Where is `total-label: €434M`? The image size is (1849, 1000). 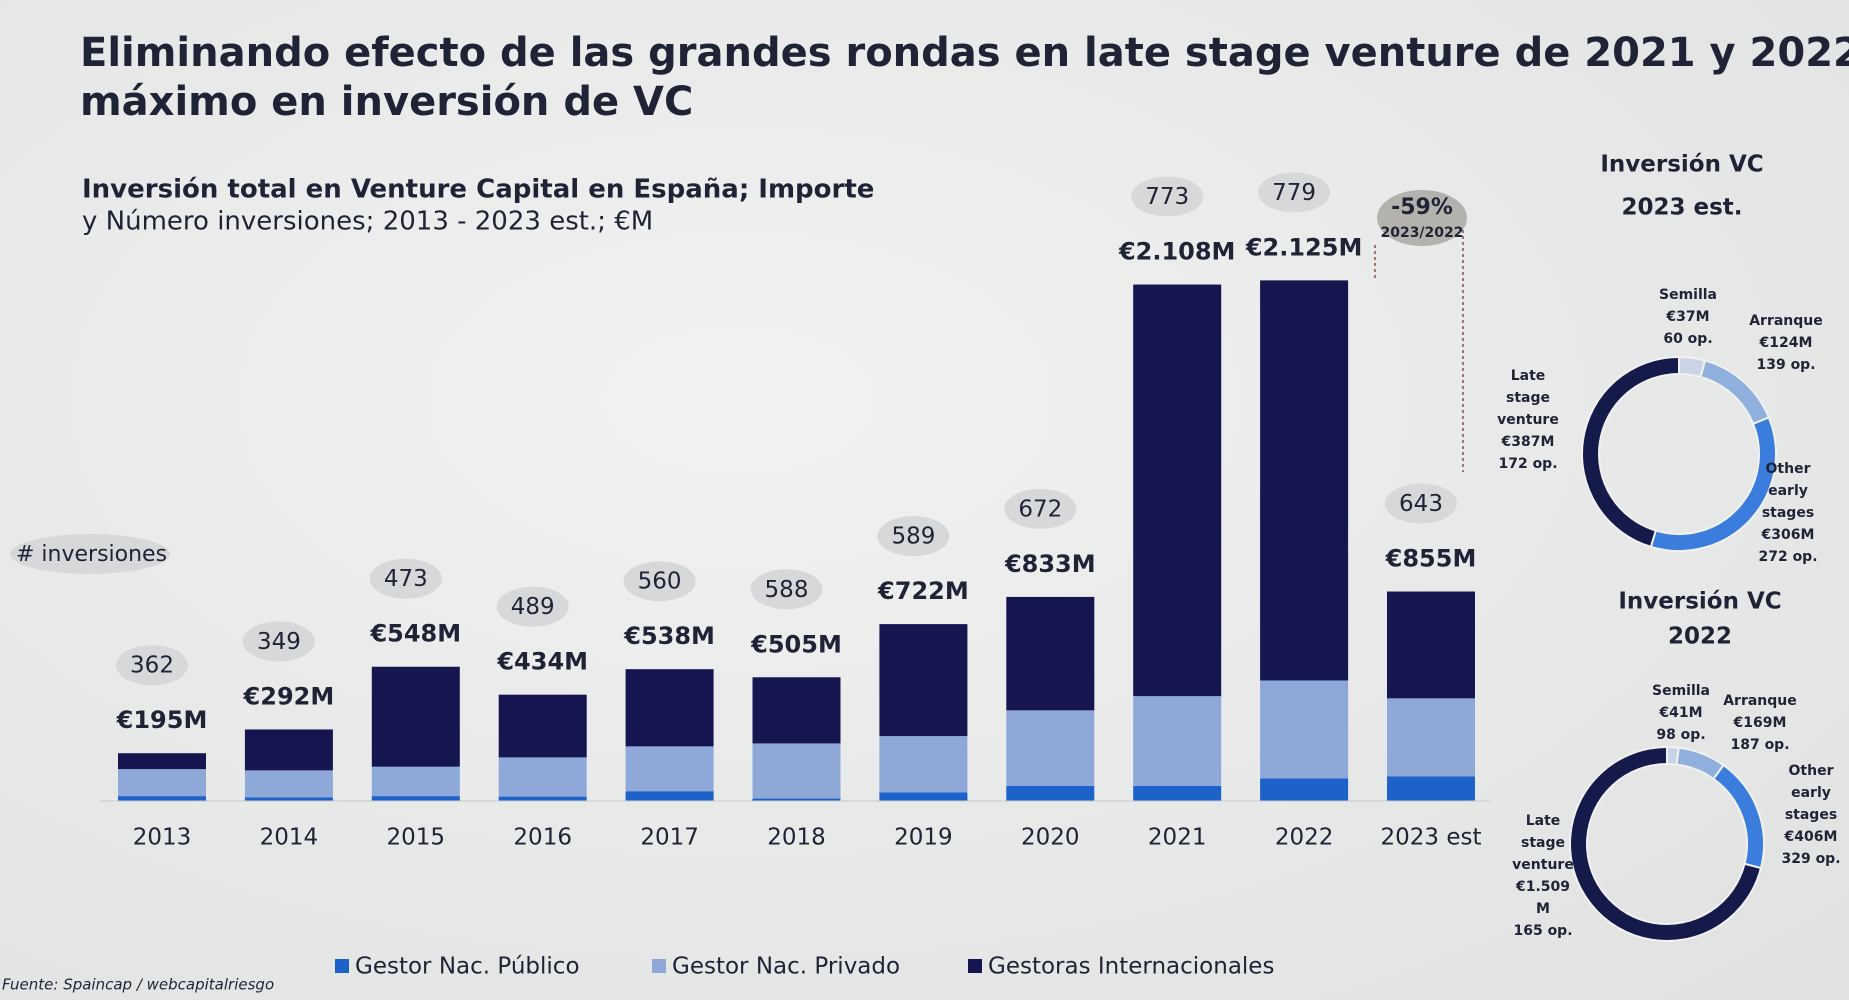
total-label: €434M is located at coordinates (542, 662).